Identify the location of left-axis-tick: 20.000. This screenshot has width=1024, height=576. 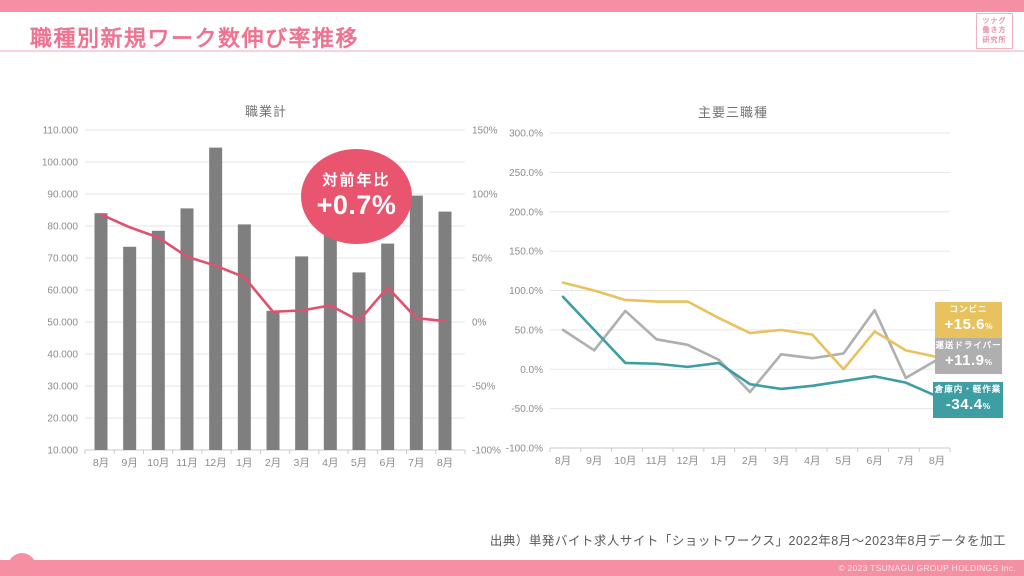
(62, 419).